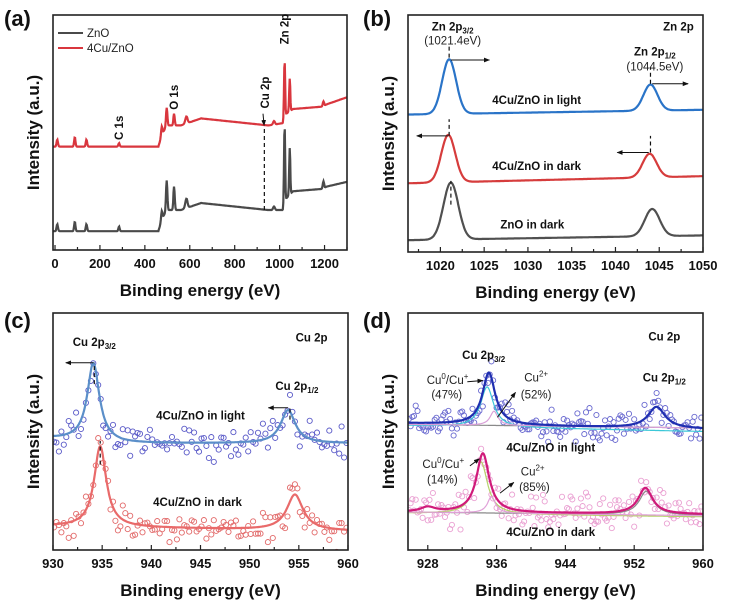 The width and height of the screenshot is (730, 608). Describe the element at coordinates (200, 417) in the screenshot. I see `annotation-text: 4Cu/ZnO in light` at that location.